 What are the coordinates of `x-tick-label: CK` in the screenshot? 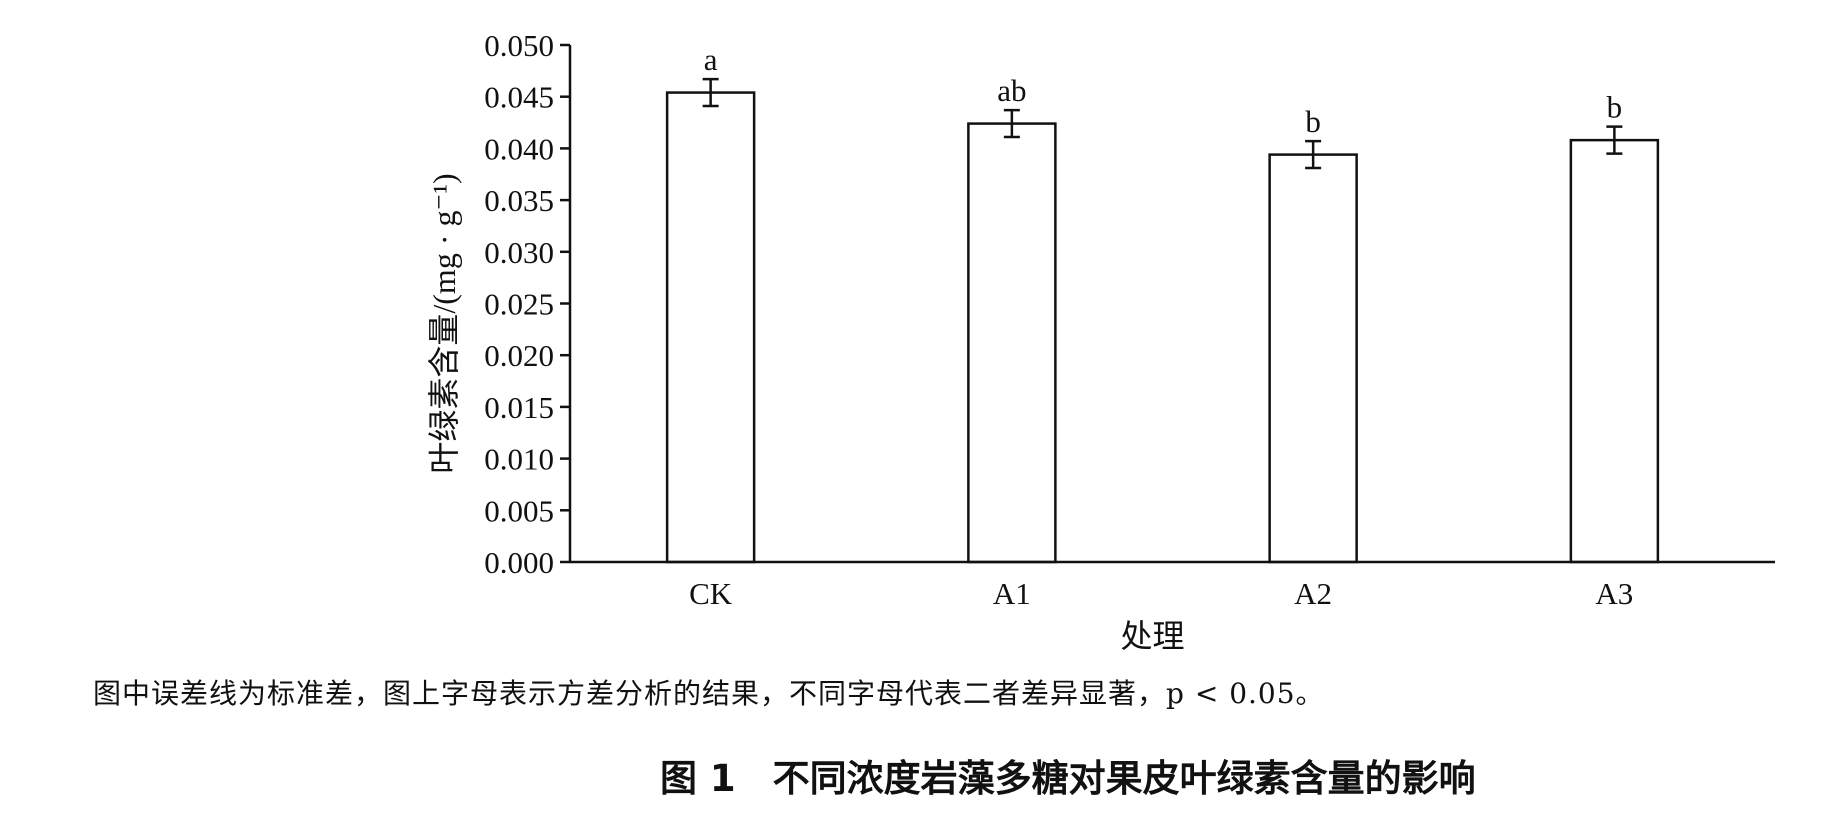 It's located at (711, 593).